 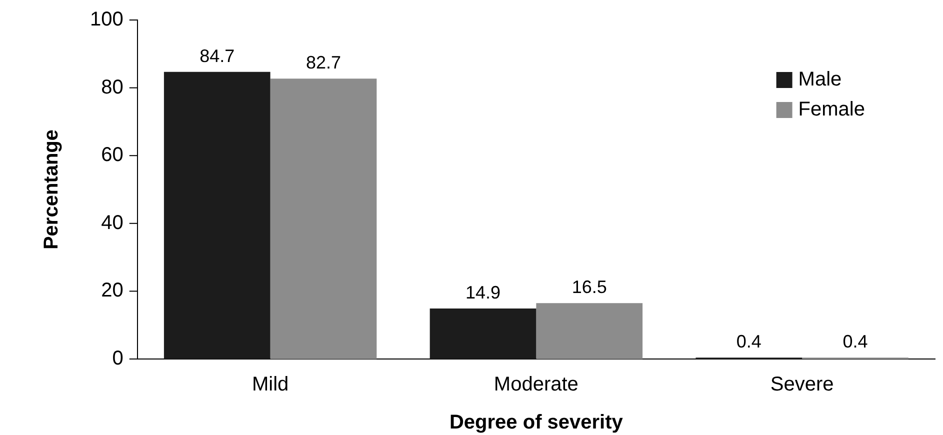 What do you see at coordinates (107, 19) in the screenshot?
I see `y-tick-label: 100` at bounding box center [107, 19].